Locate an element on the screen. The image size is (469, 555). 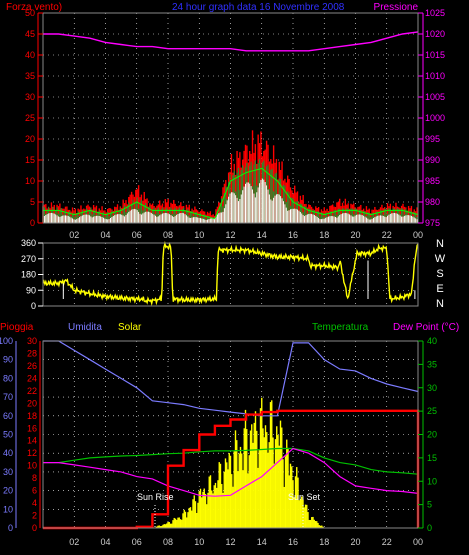
pressure-y-tick: 995 is located at coordinates (432, 139).